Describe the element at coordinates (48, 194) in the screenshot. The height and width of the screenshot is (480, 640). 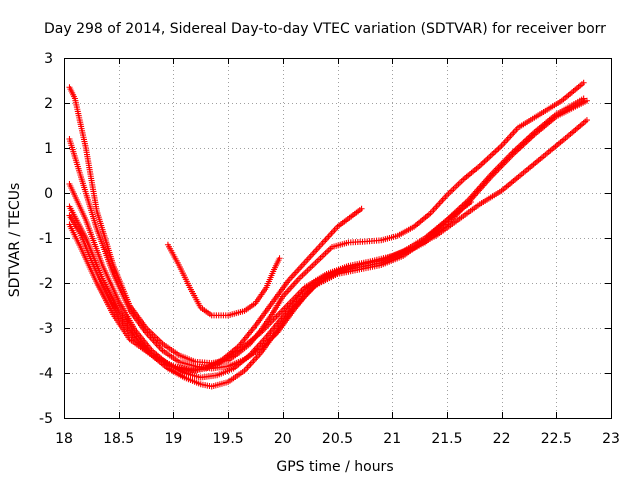
I see `y-tick-label: 0` at that location.